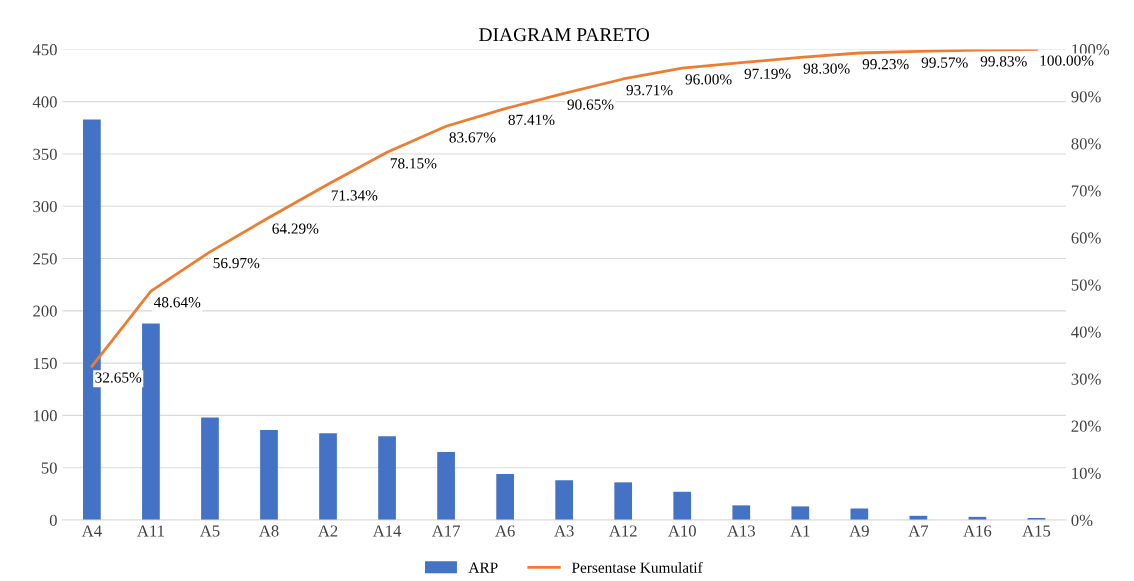  What do you see at coordinates (328, 531) in the screenshot?
I see `x-tick-label: A2` at bounding box center [328, 531].